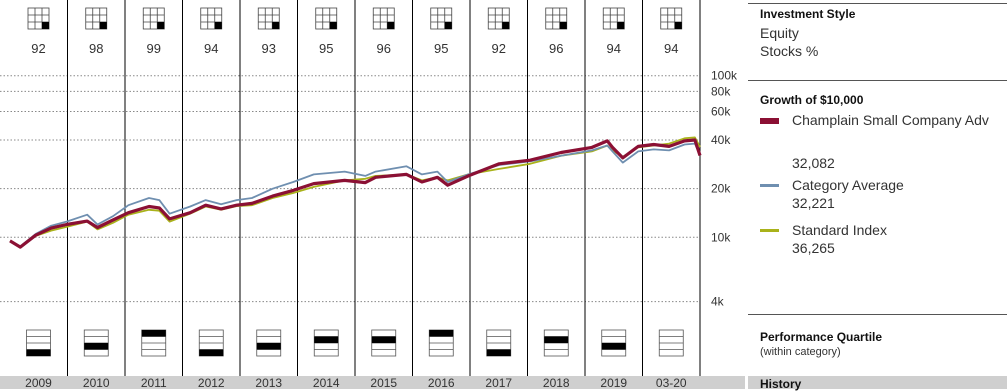 The width and height of the screenshot is (1007, 391). I want to click on year-label: 2014, so click(326, 382).